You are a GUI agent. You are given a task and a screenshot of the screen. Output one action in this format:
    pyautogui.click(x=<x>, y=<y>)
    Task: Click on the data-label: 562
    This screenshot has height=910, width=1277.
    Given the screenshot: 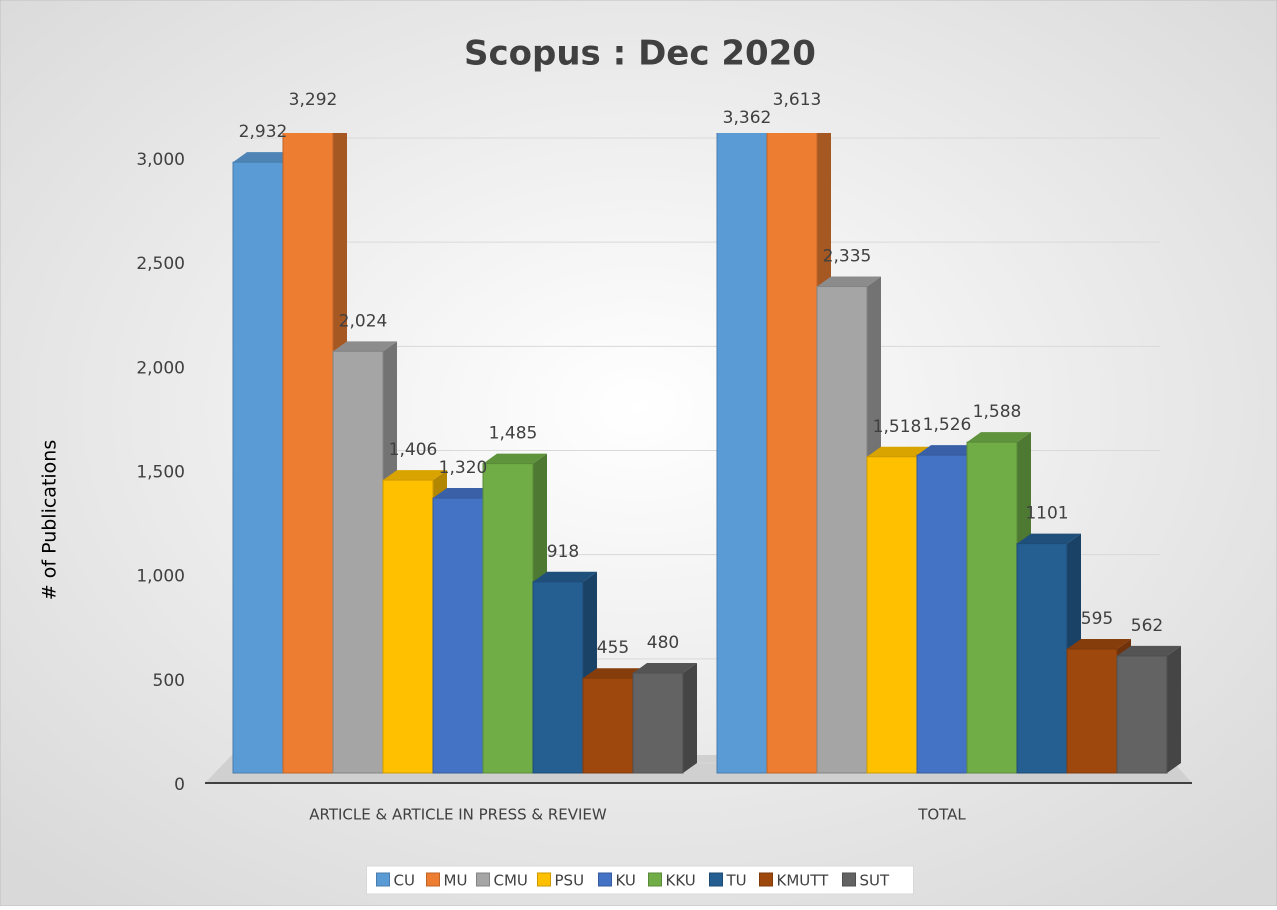 What is the action you would take?
    pyautogui.click(x=1147, y=626)
    